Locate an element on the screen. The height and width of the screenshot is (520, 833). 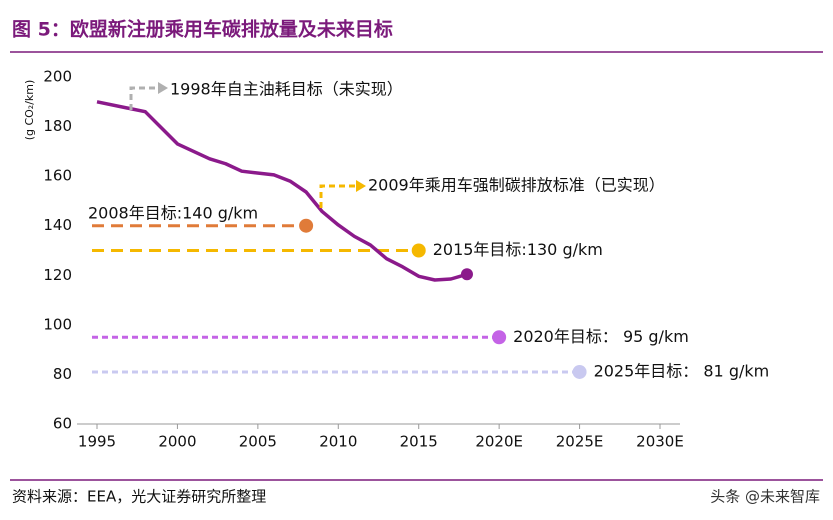
chart-title: 图 5：欧盟新注册乘用车碳排放量及未来目标 is located at coordinates (202, 29).